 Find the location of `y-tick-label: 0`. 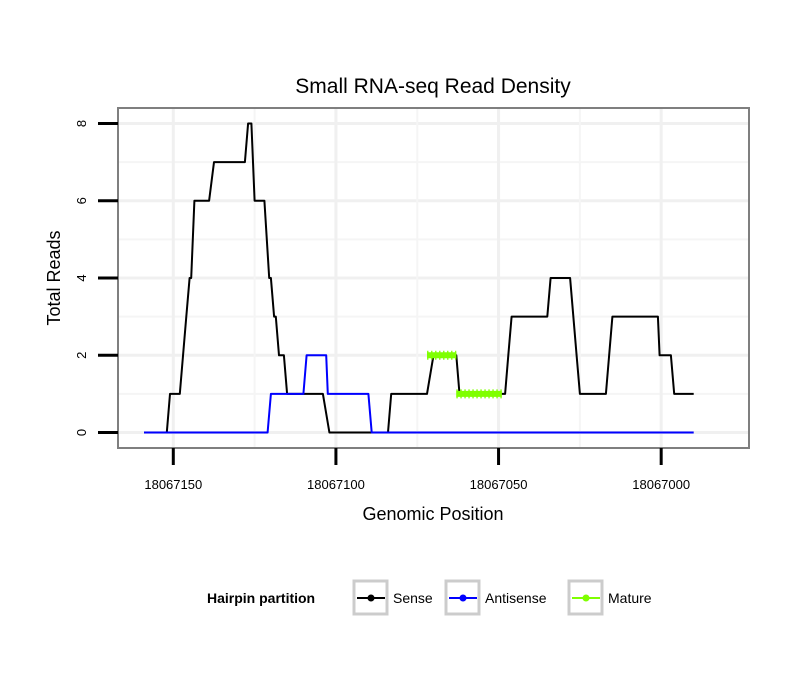

y-tick-label: 0 is located at coordinates (81, 432).